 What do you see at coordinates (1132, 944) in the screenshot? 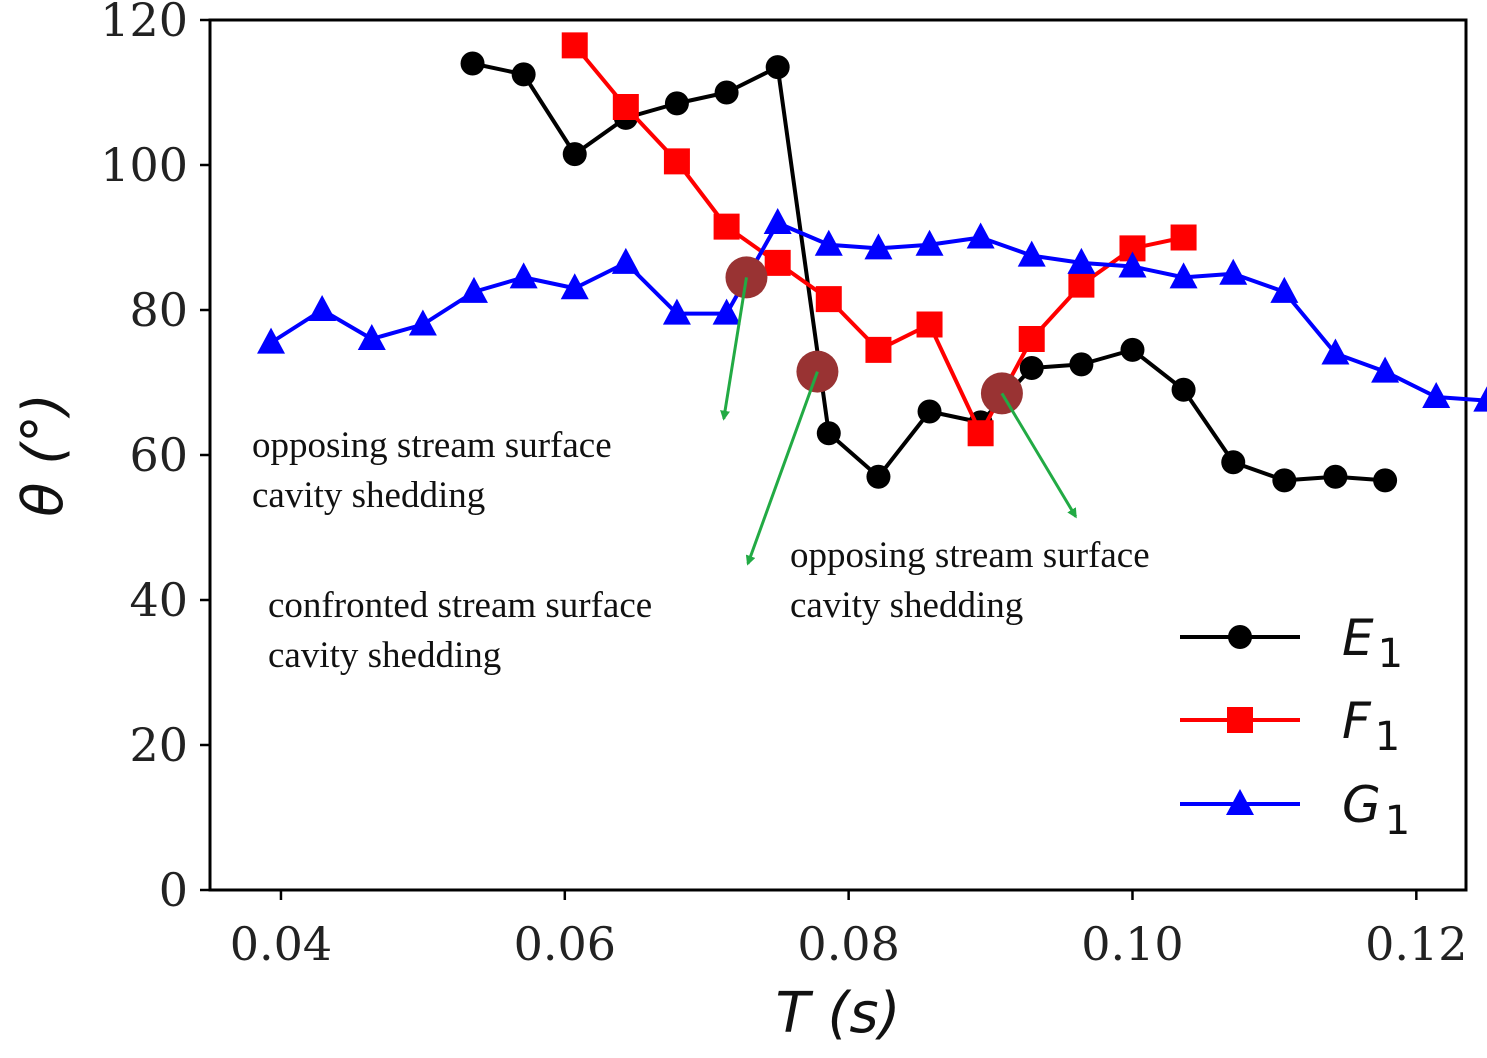
I see `x-tick-label: 0.10` at bounding box center [1132, 944].